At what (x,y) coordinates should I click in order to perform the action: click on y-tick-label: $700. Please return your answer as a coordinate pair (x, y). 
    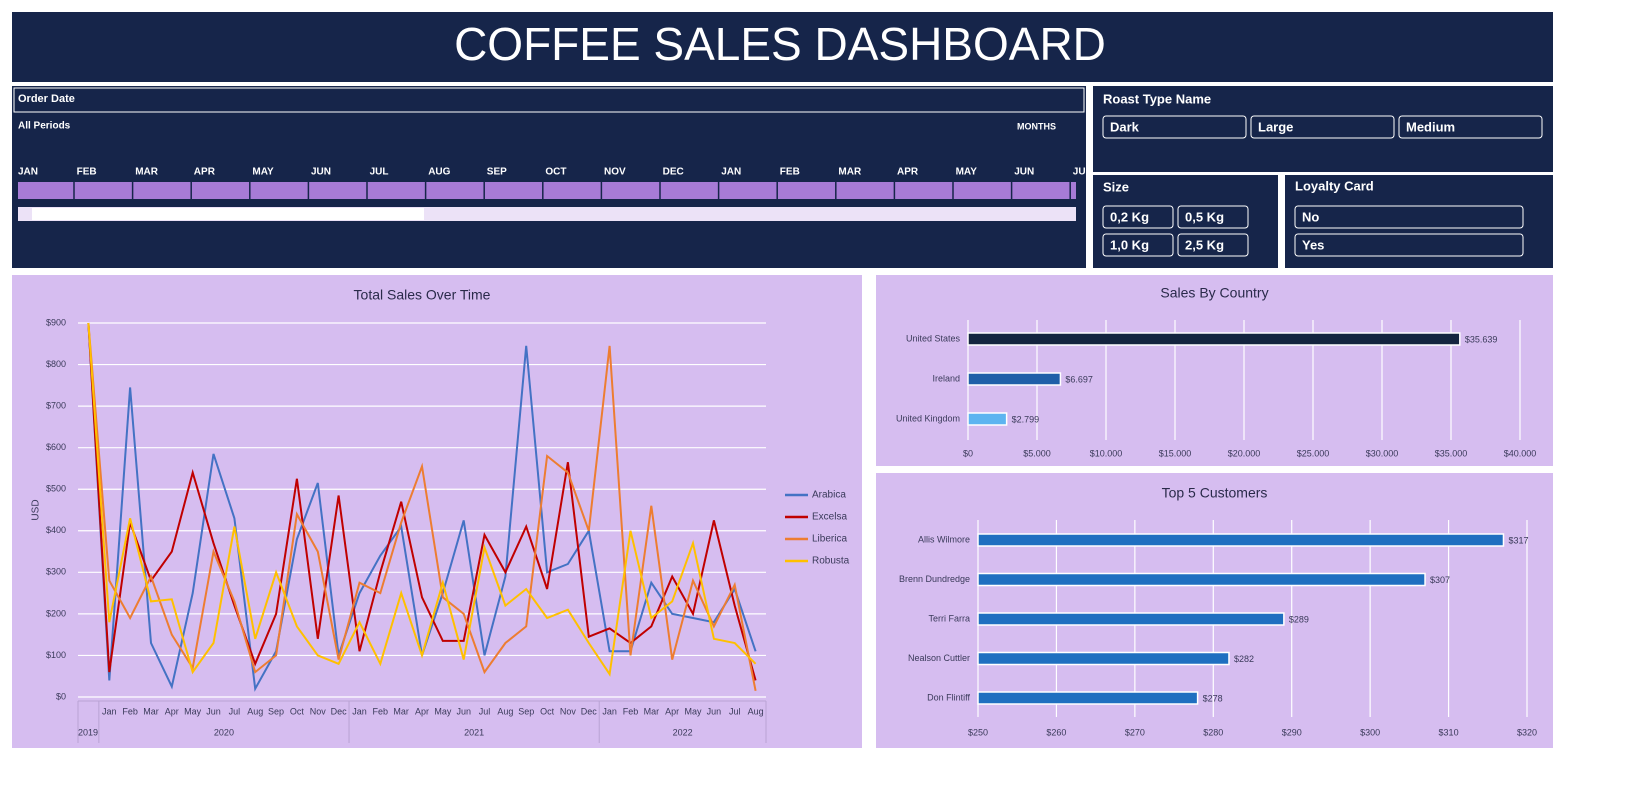
    Looking at the image, I should click on (56, 405).